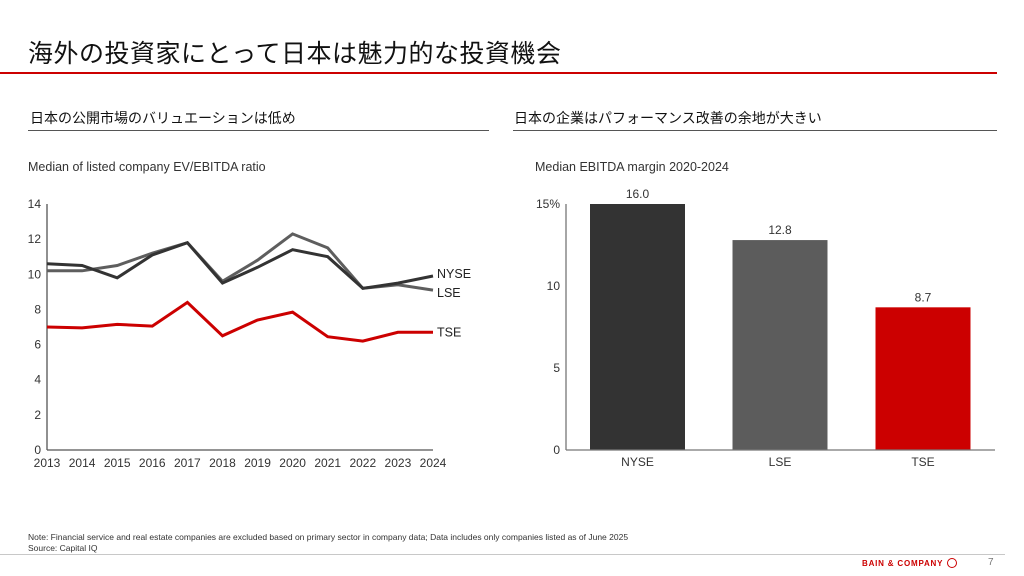  What do you see at coordinates (37, 345) in the screenshot?
I see `line-chart-y-tick-label: 6` at bounding box center [37, 345].